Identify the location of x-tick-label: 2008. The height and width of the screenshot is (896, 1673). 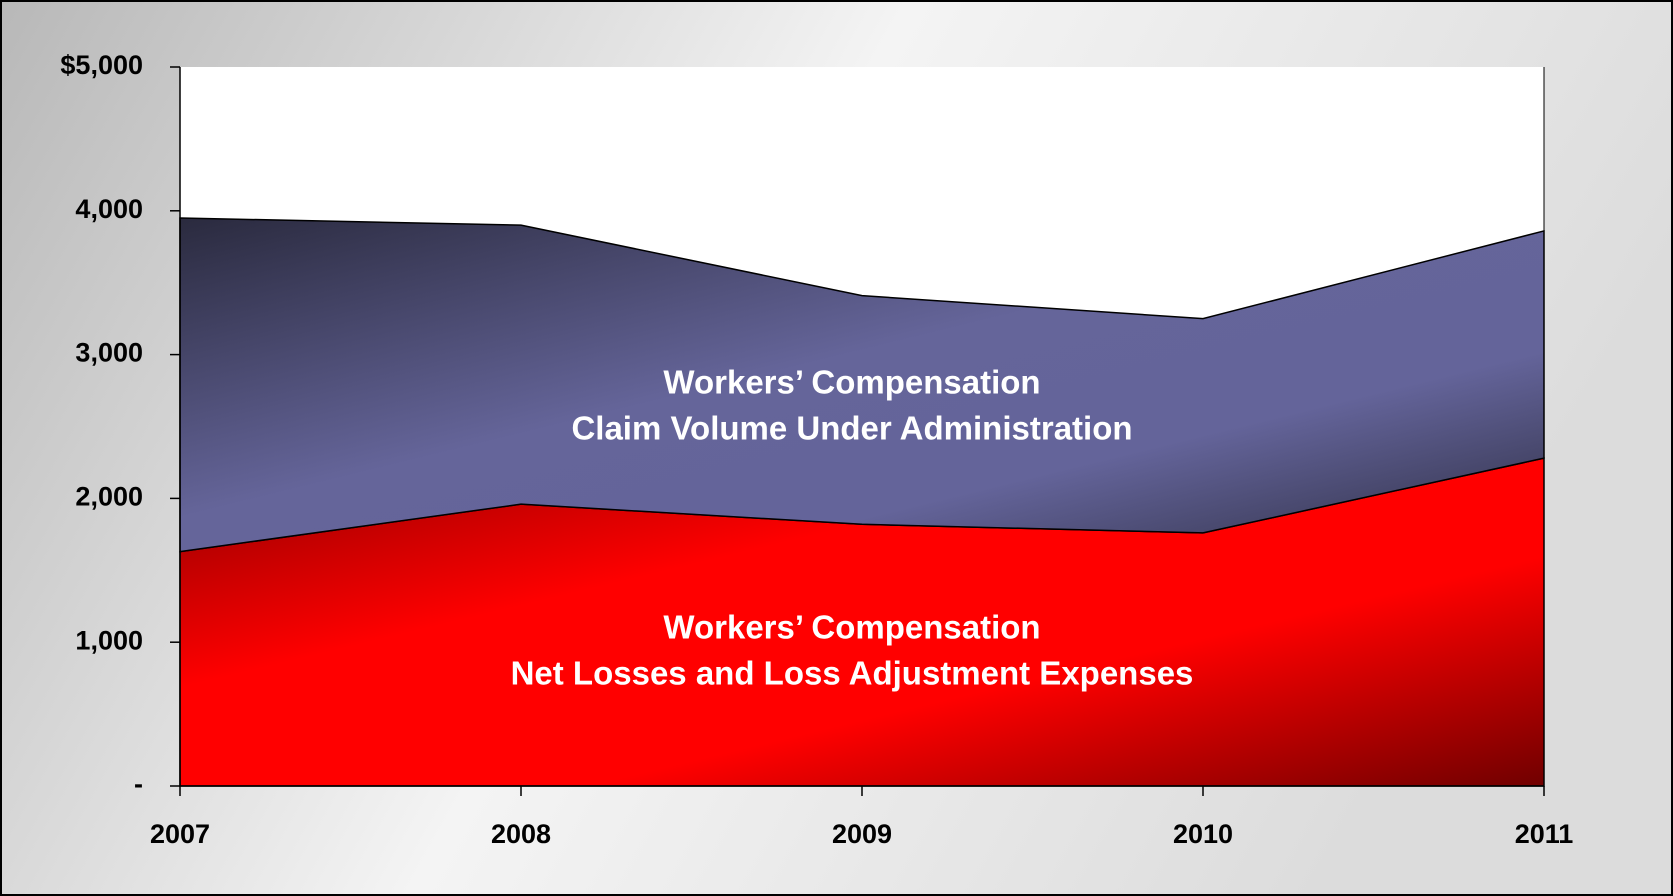
(521, 834).